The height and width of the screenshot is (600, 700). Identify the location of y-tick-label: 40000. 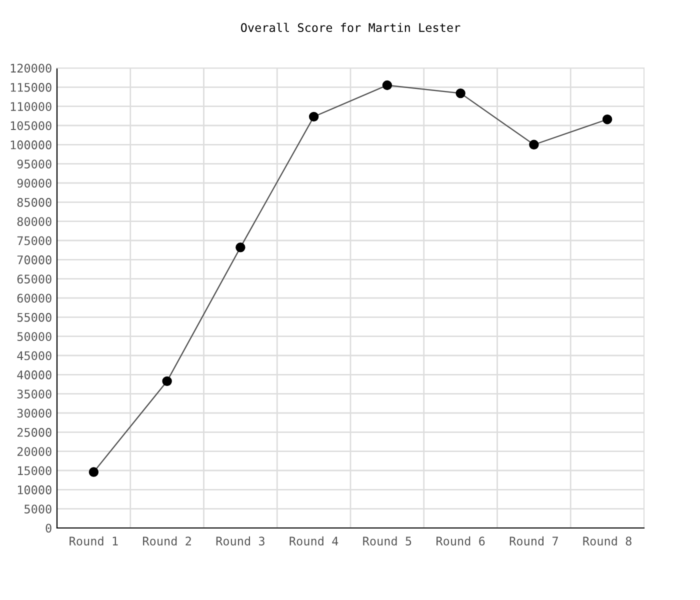
(34, 375).